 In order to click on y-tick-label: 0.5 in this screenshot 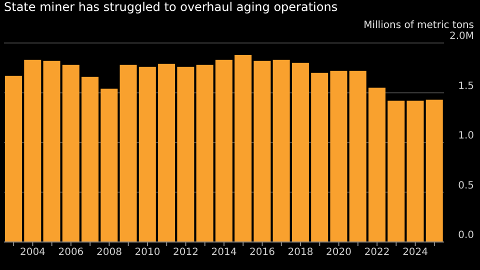, I will do `click(466, 186)`.